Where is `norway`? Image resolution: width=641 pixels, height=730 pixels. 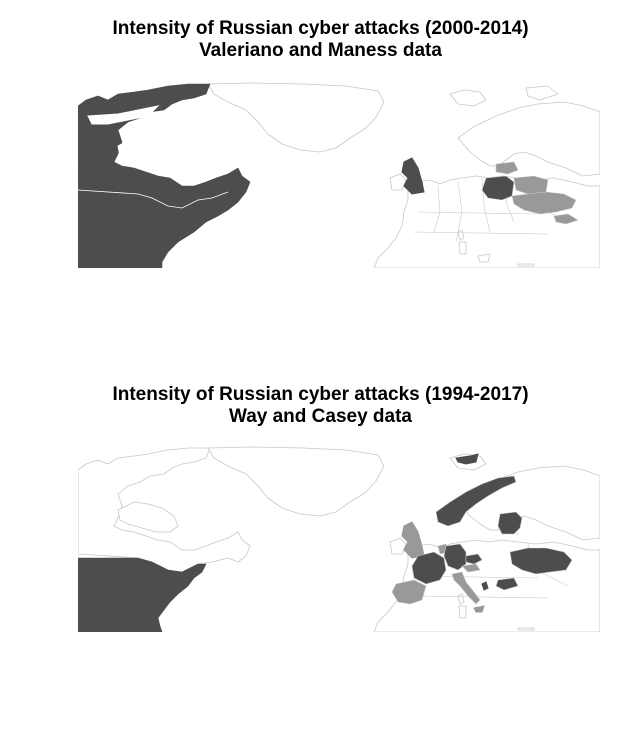
norway is located at coordinates (476, 501).